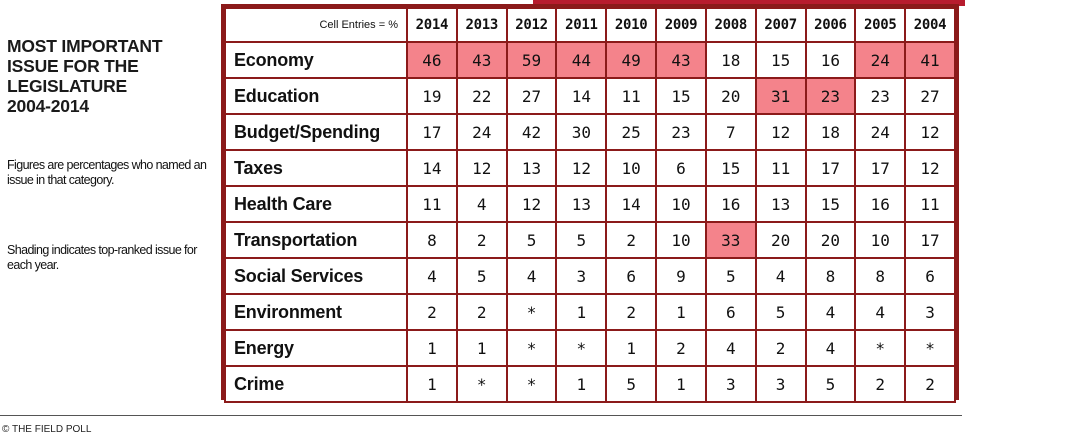 The width and height of the screenshot is (1080, 436). What do you see at coordinates (581, 132) in the screenshot?
I see `percentage-cell: 30` at bounding box center [581, 132].